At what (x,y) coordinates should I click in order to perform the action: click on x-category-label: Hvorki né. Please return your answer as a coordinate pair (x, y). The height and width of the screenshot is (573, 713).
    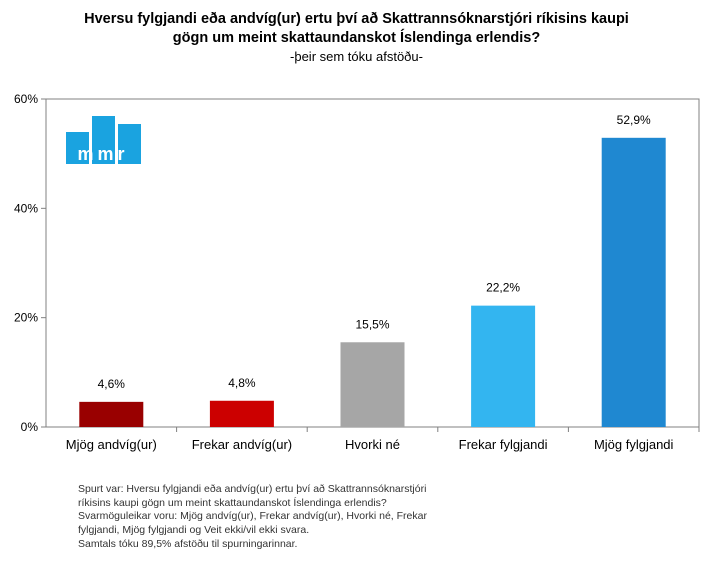
    Looking at the image, I should click on (372, 444).